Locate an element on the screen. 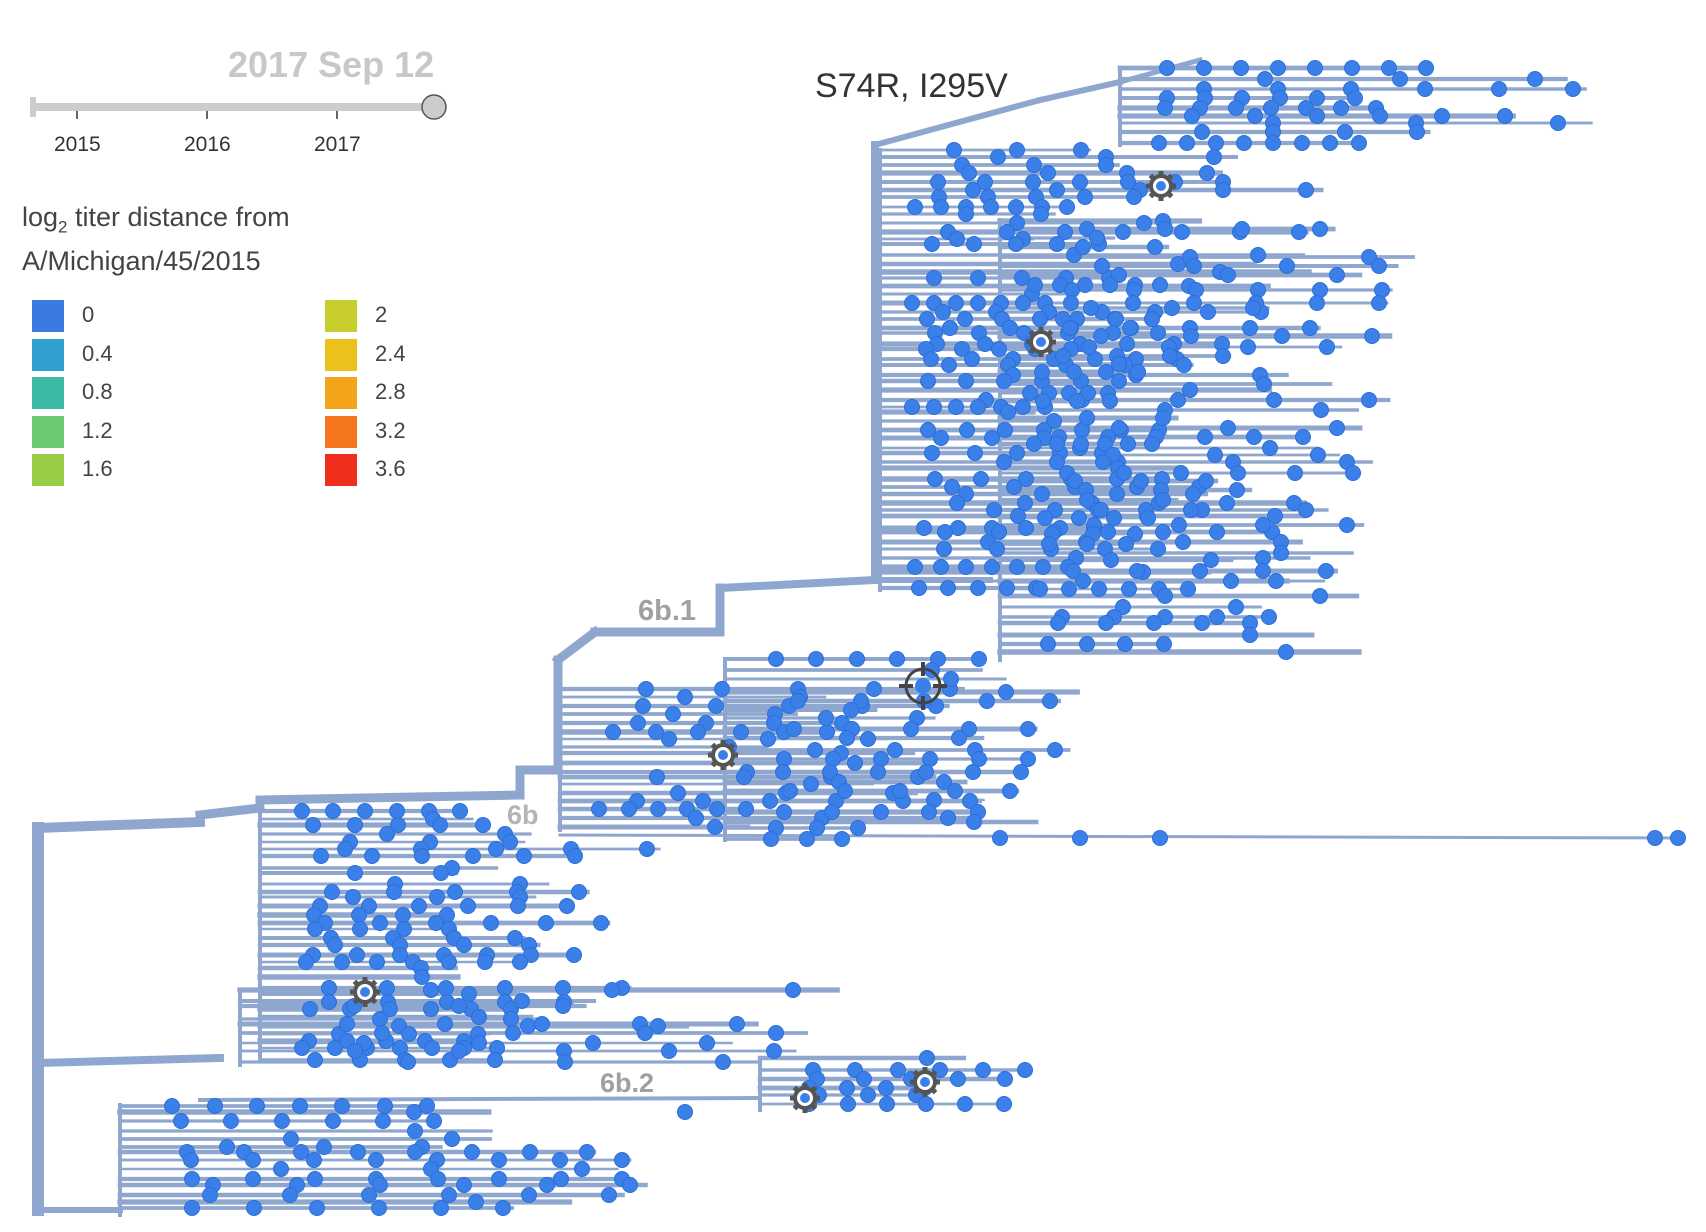 The height and width of the screenshot is (1232, 1706). gear-icon is located at coordinates (805, 1098).